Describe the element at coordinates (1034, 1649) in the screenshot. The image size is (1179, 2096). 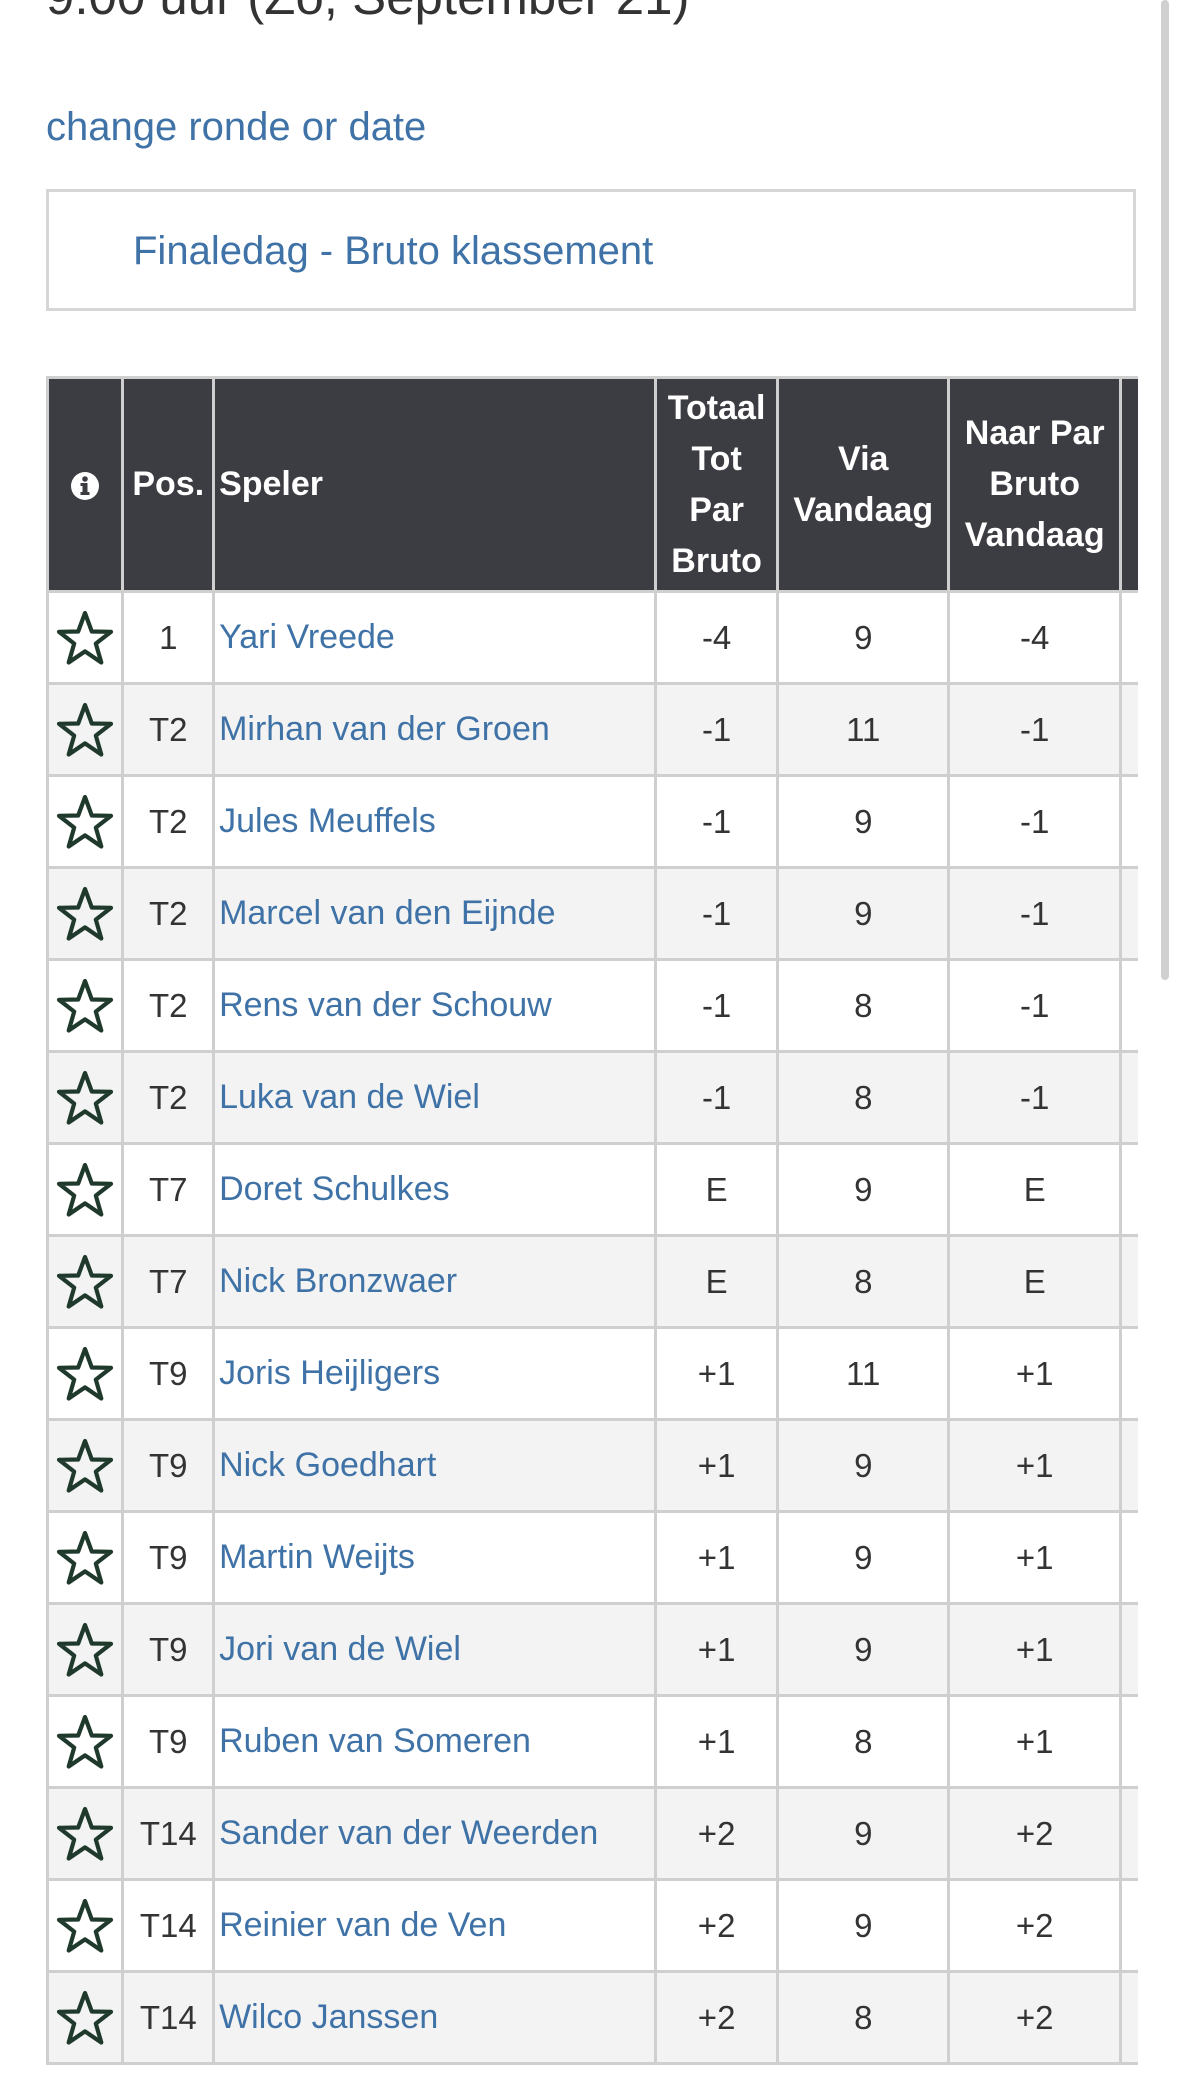
I see `to-par-today-cell: +1` at that location.